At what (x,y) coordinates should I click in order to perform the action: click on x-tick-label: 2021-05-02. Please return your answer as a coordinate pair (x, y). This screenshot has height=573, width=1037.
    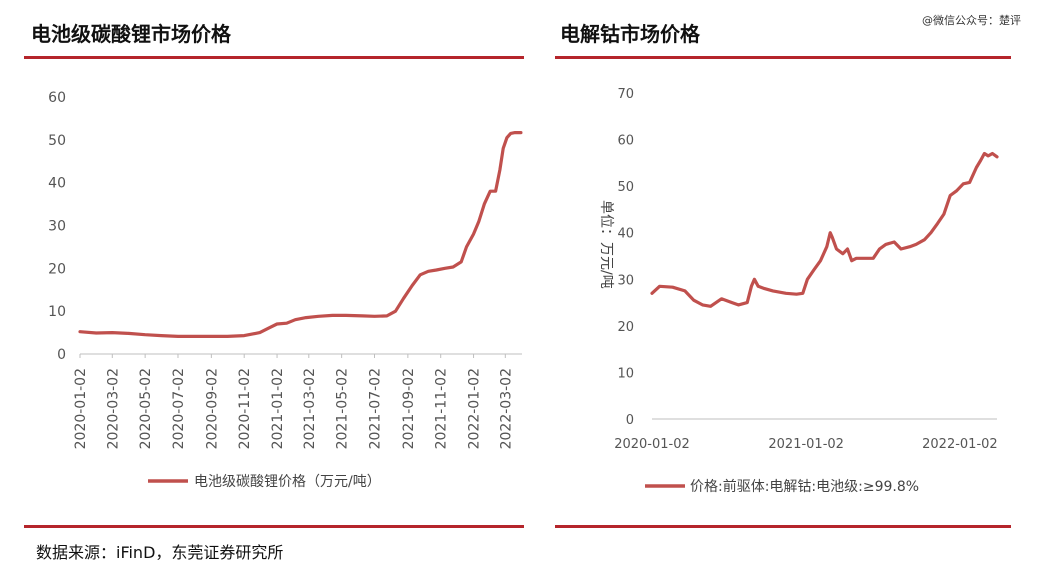
    Looking at the image, I should click on (343, 408).